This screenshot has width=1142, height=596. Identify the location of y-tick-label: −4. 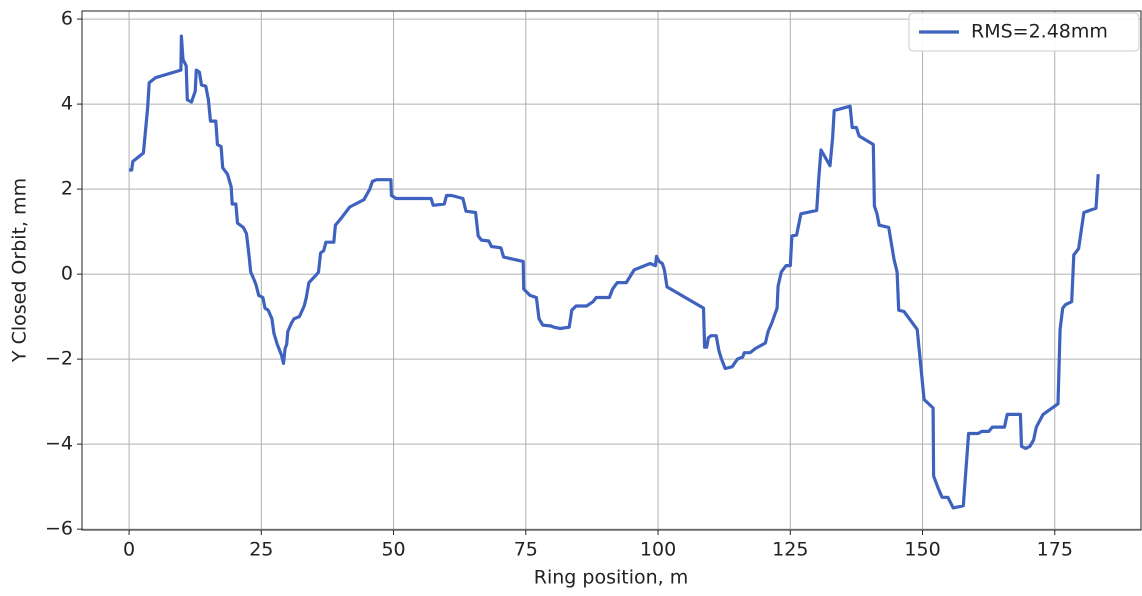
(59, 444).